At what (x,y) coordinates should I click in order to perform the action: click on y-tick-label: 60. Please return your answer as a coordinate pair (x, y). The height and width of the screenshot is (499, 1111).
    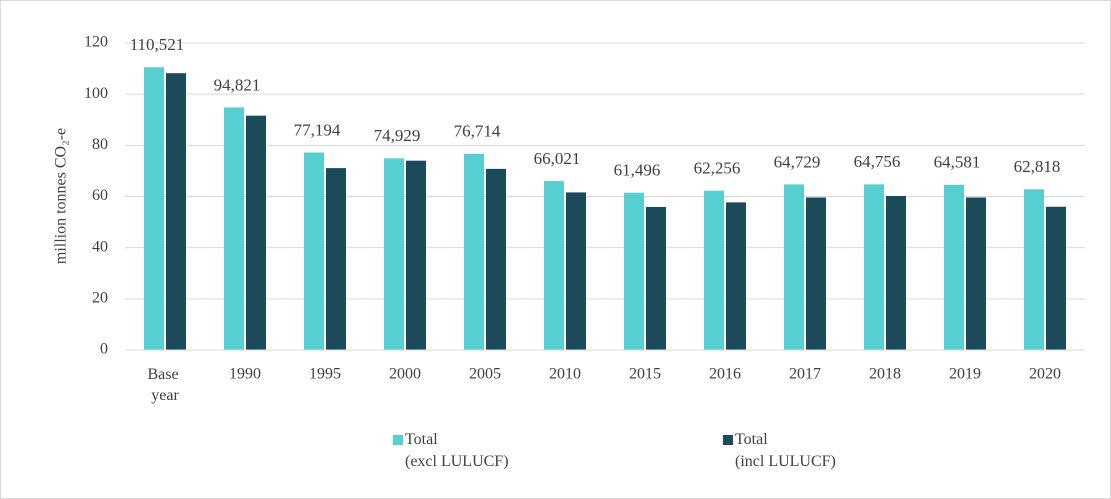
    Looking at the image, I should click on (100, 195).